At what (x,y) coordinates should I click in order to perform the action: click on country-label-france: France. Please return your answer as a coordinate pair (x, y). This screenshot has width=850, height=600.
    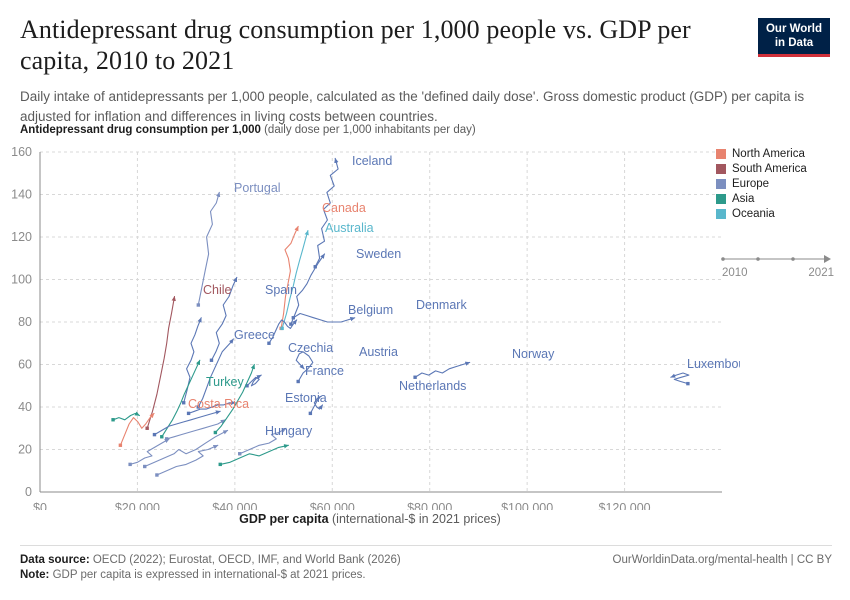
    Looking at the image, I should click on (324, 371).